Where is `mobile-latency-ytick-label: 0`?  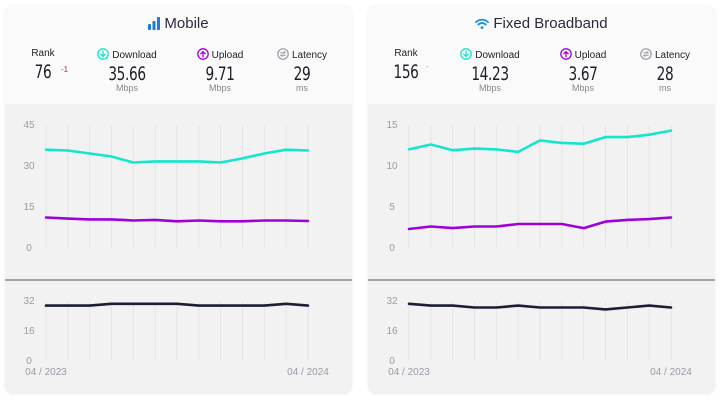 mobile-latency-ytick-label: 0 is located at coordinates (29, 361).